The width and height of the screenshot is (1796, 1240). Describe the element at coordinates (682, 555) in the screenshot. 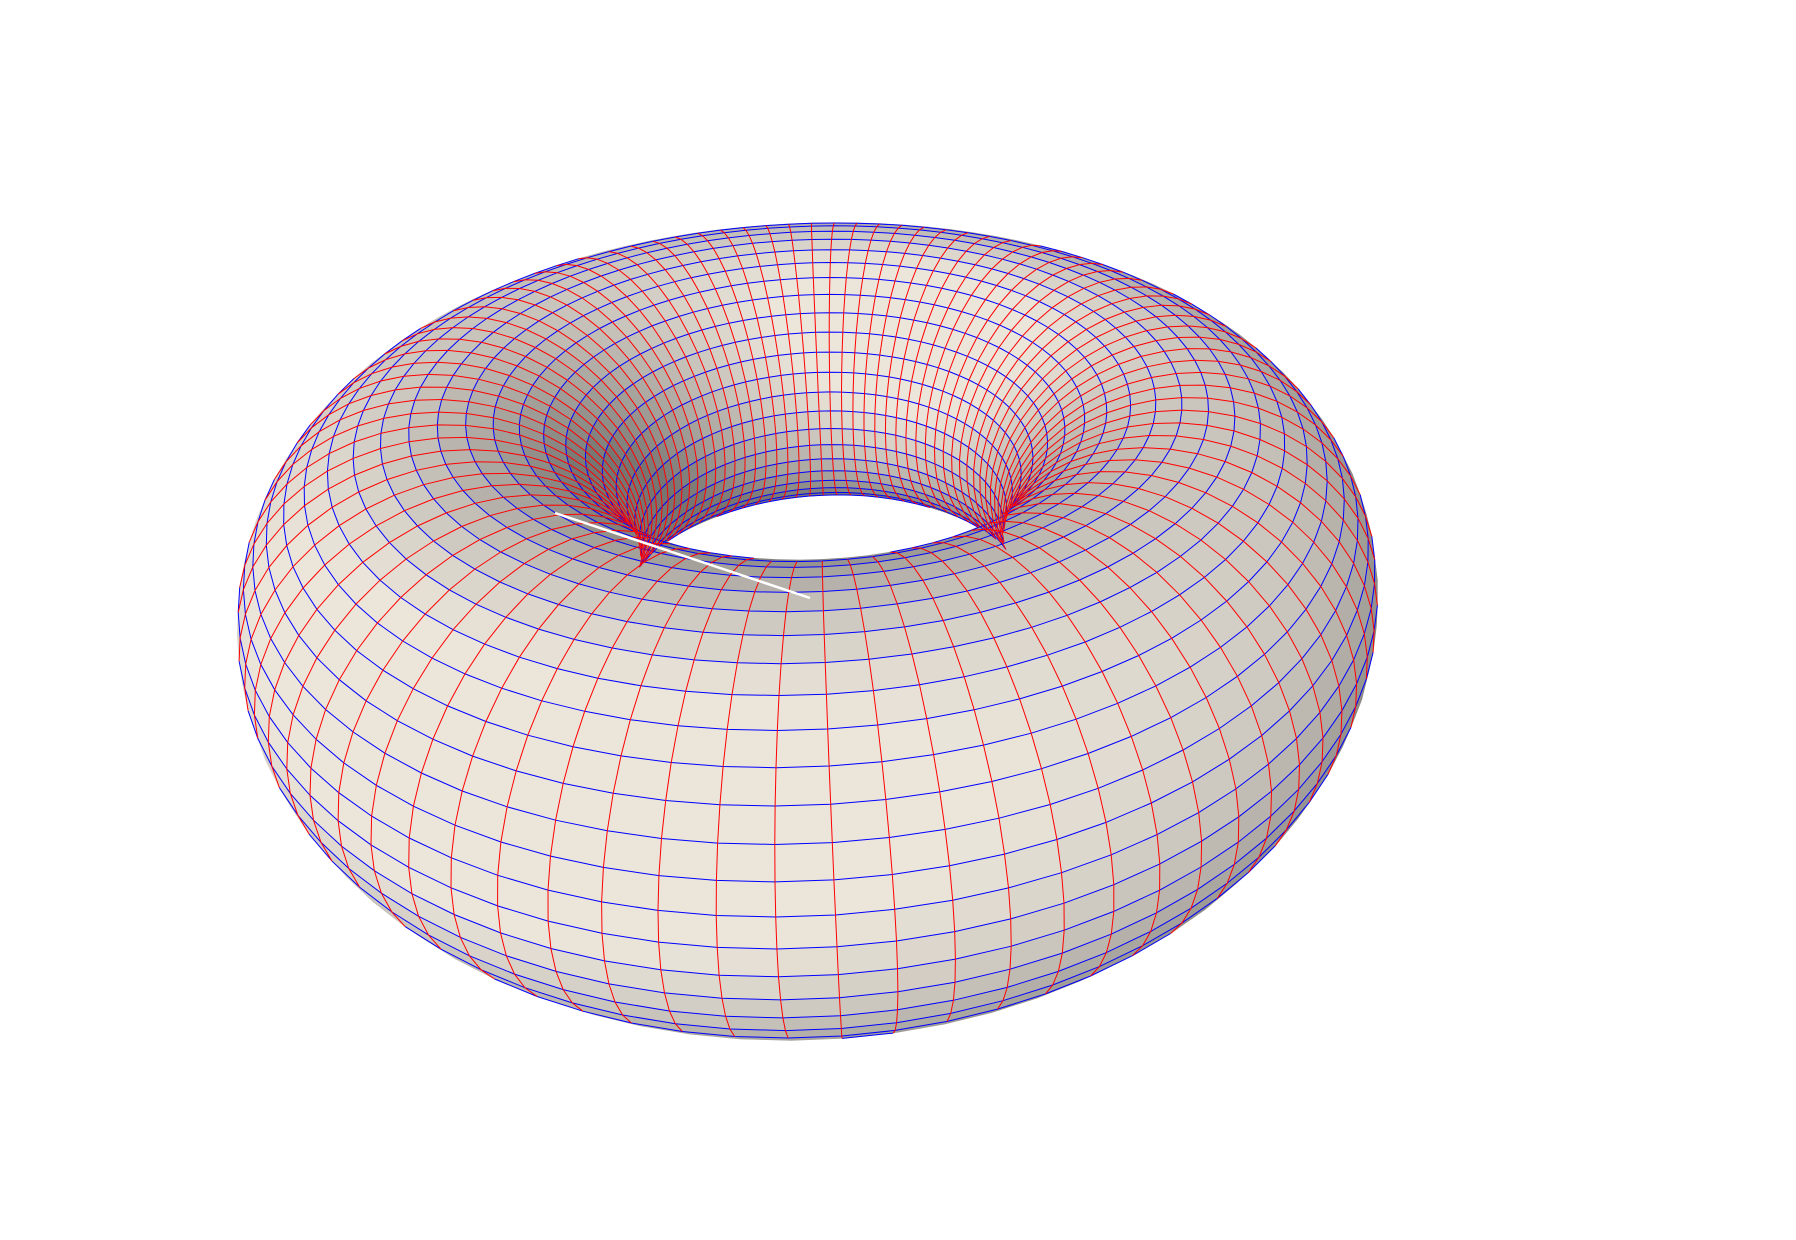

I see `marker-line` at that location.